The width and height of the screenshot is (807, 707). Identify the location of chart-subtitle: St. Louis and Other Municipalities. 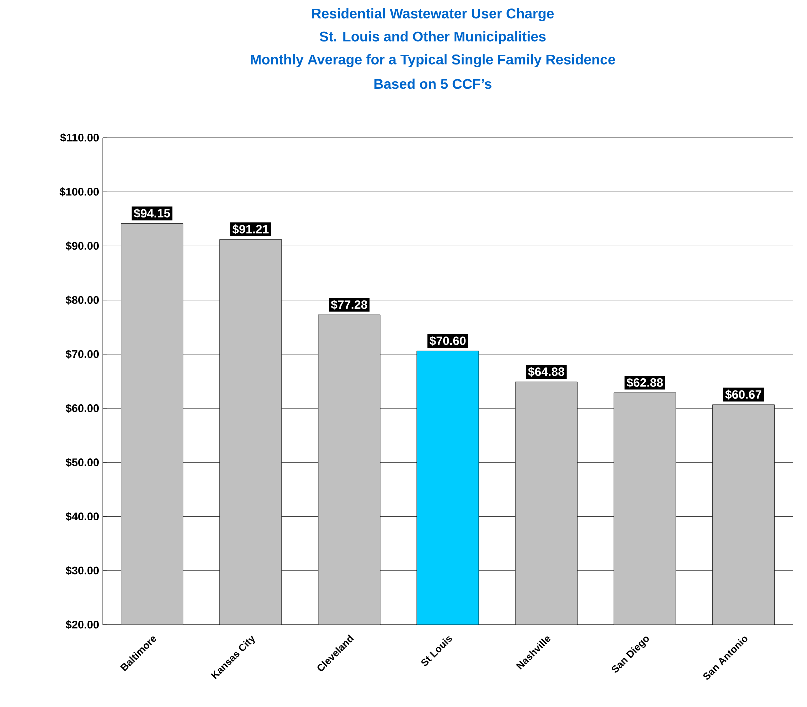
(433, 38).